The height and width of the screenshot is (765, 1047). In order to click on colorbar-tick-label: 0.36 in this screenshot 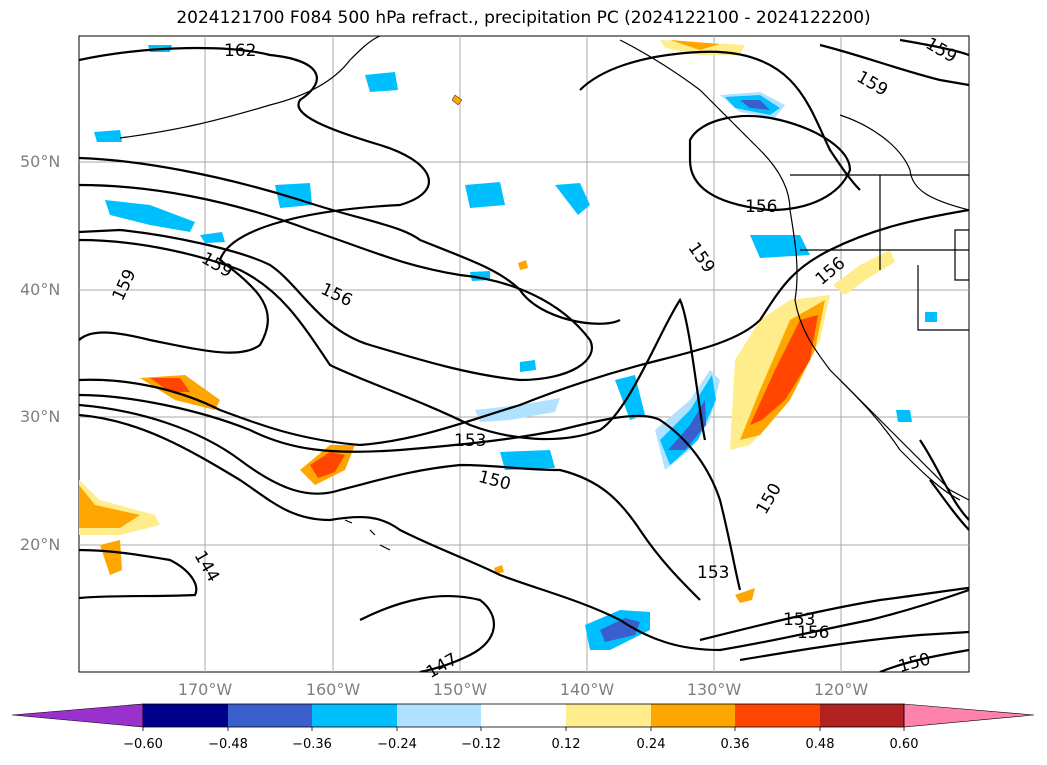, I will do `click(735, 744)`.